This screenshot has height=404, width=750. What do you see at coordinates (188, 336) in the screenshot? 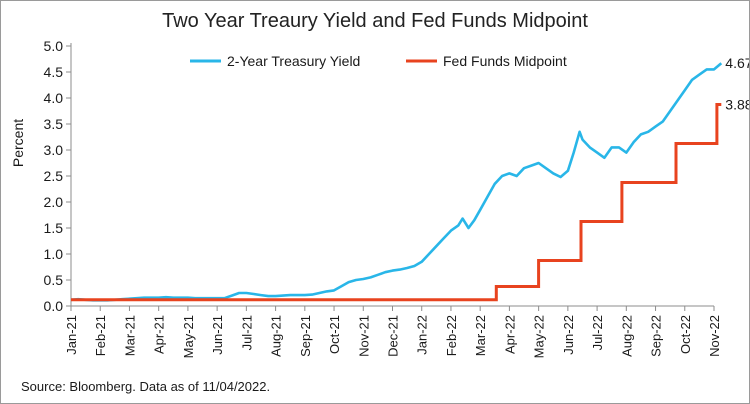
I see `x-tick-label: May-21` at bounding box center [188, 336].